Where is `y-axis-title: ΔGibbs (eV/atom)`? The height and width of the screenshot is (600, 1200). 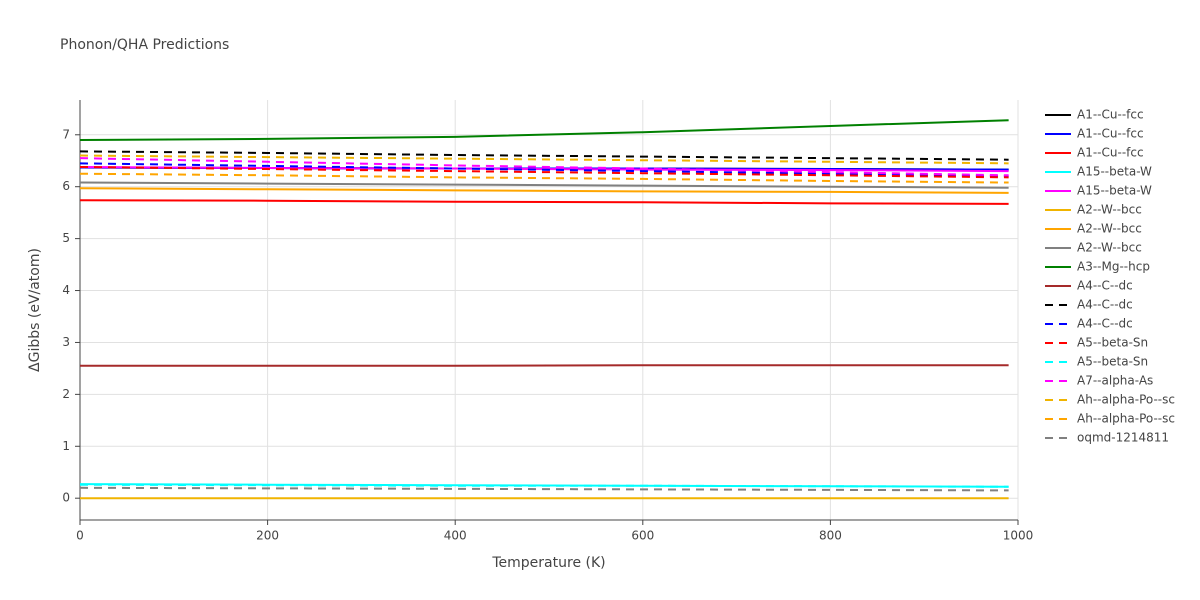 y-axis-title: ΔGibbs (eV/atom) is located at coordinates (35, 310).